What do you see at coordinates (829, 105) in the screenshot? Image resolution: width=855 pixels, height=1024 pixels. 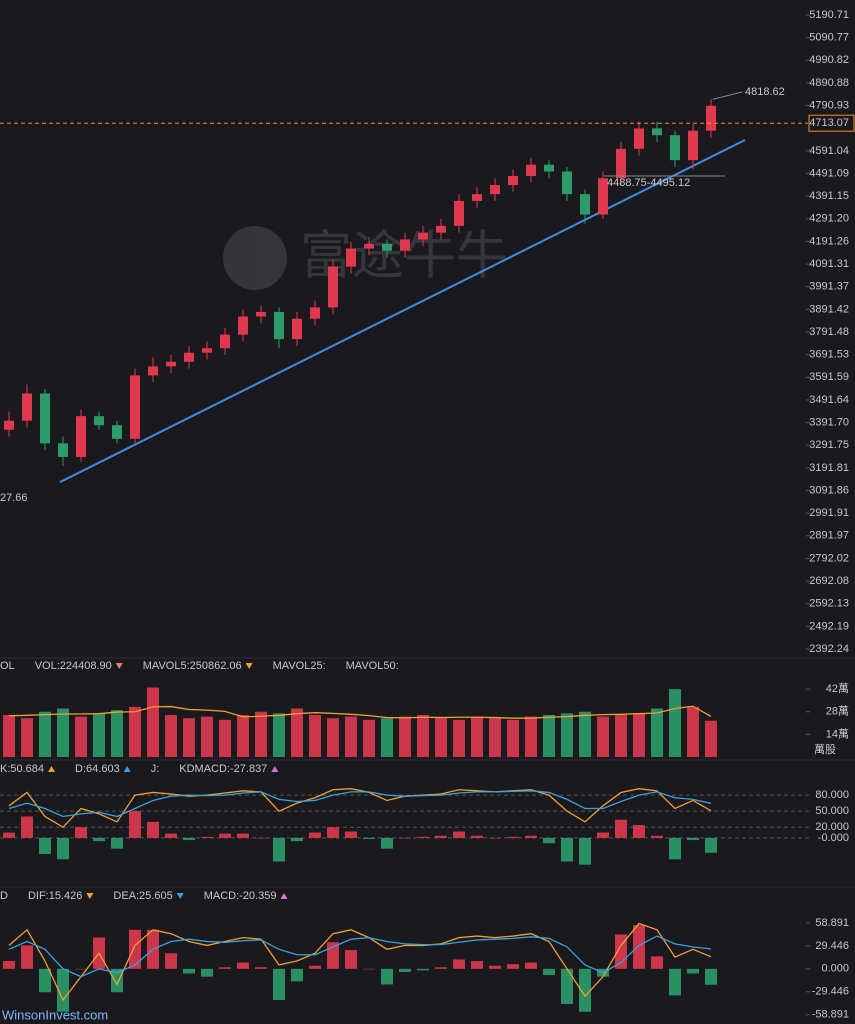 I see `y-tick-label: 4790.93` at bounding box center [829, 105].